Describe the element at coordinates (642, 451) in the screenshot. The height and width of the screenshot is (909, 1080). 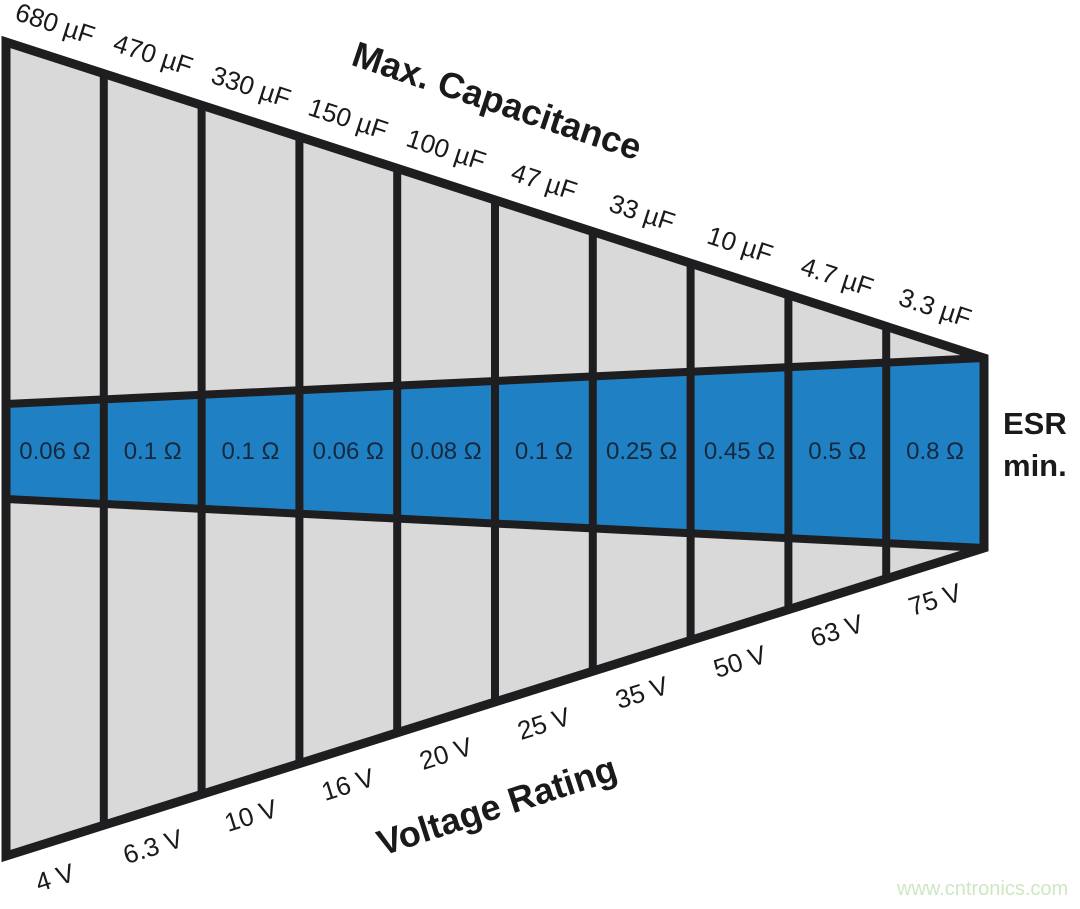
I see `esr-value: 0.25 Ω` at that location.